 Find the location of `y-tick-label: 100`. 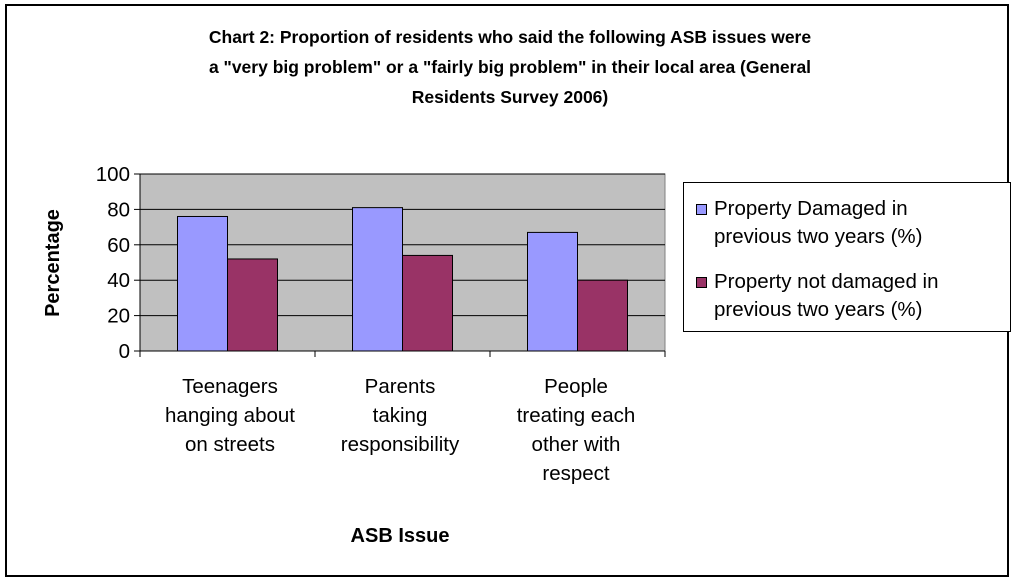

y-tick-label: 100 is located at coordinates (113, 174).